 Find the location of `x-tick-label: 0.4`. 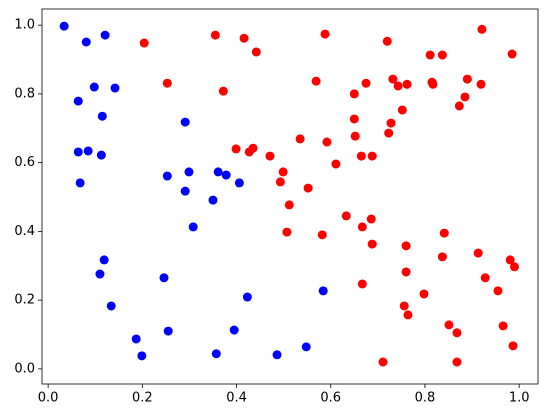

x-tick-label: 0.4 is located at coordinates (236, 398).